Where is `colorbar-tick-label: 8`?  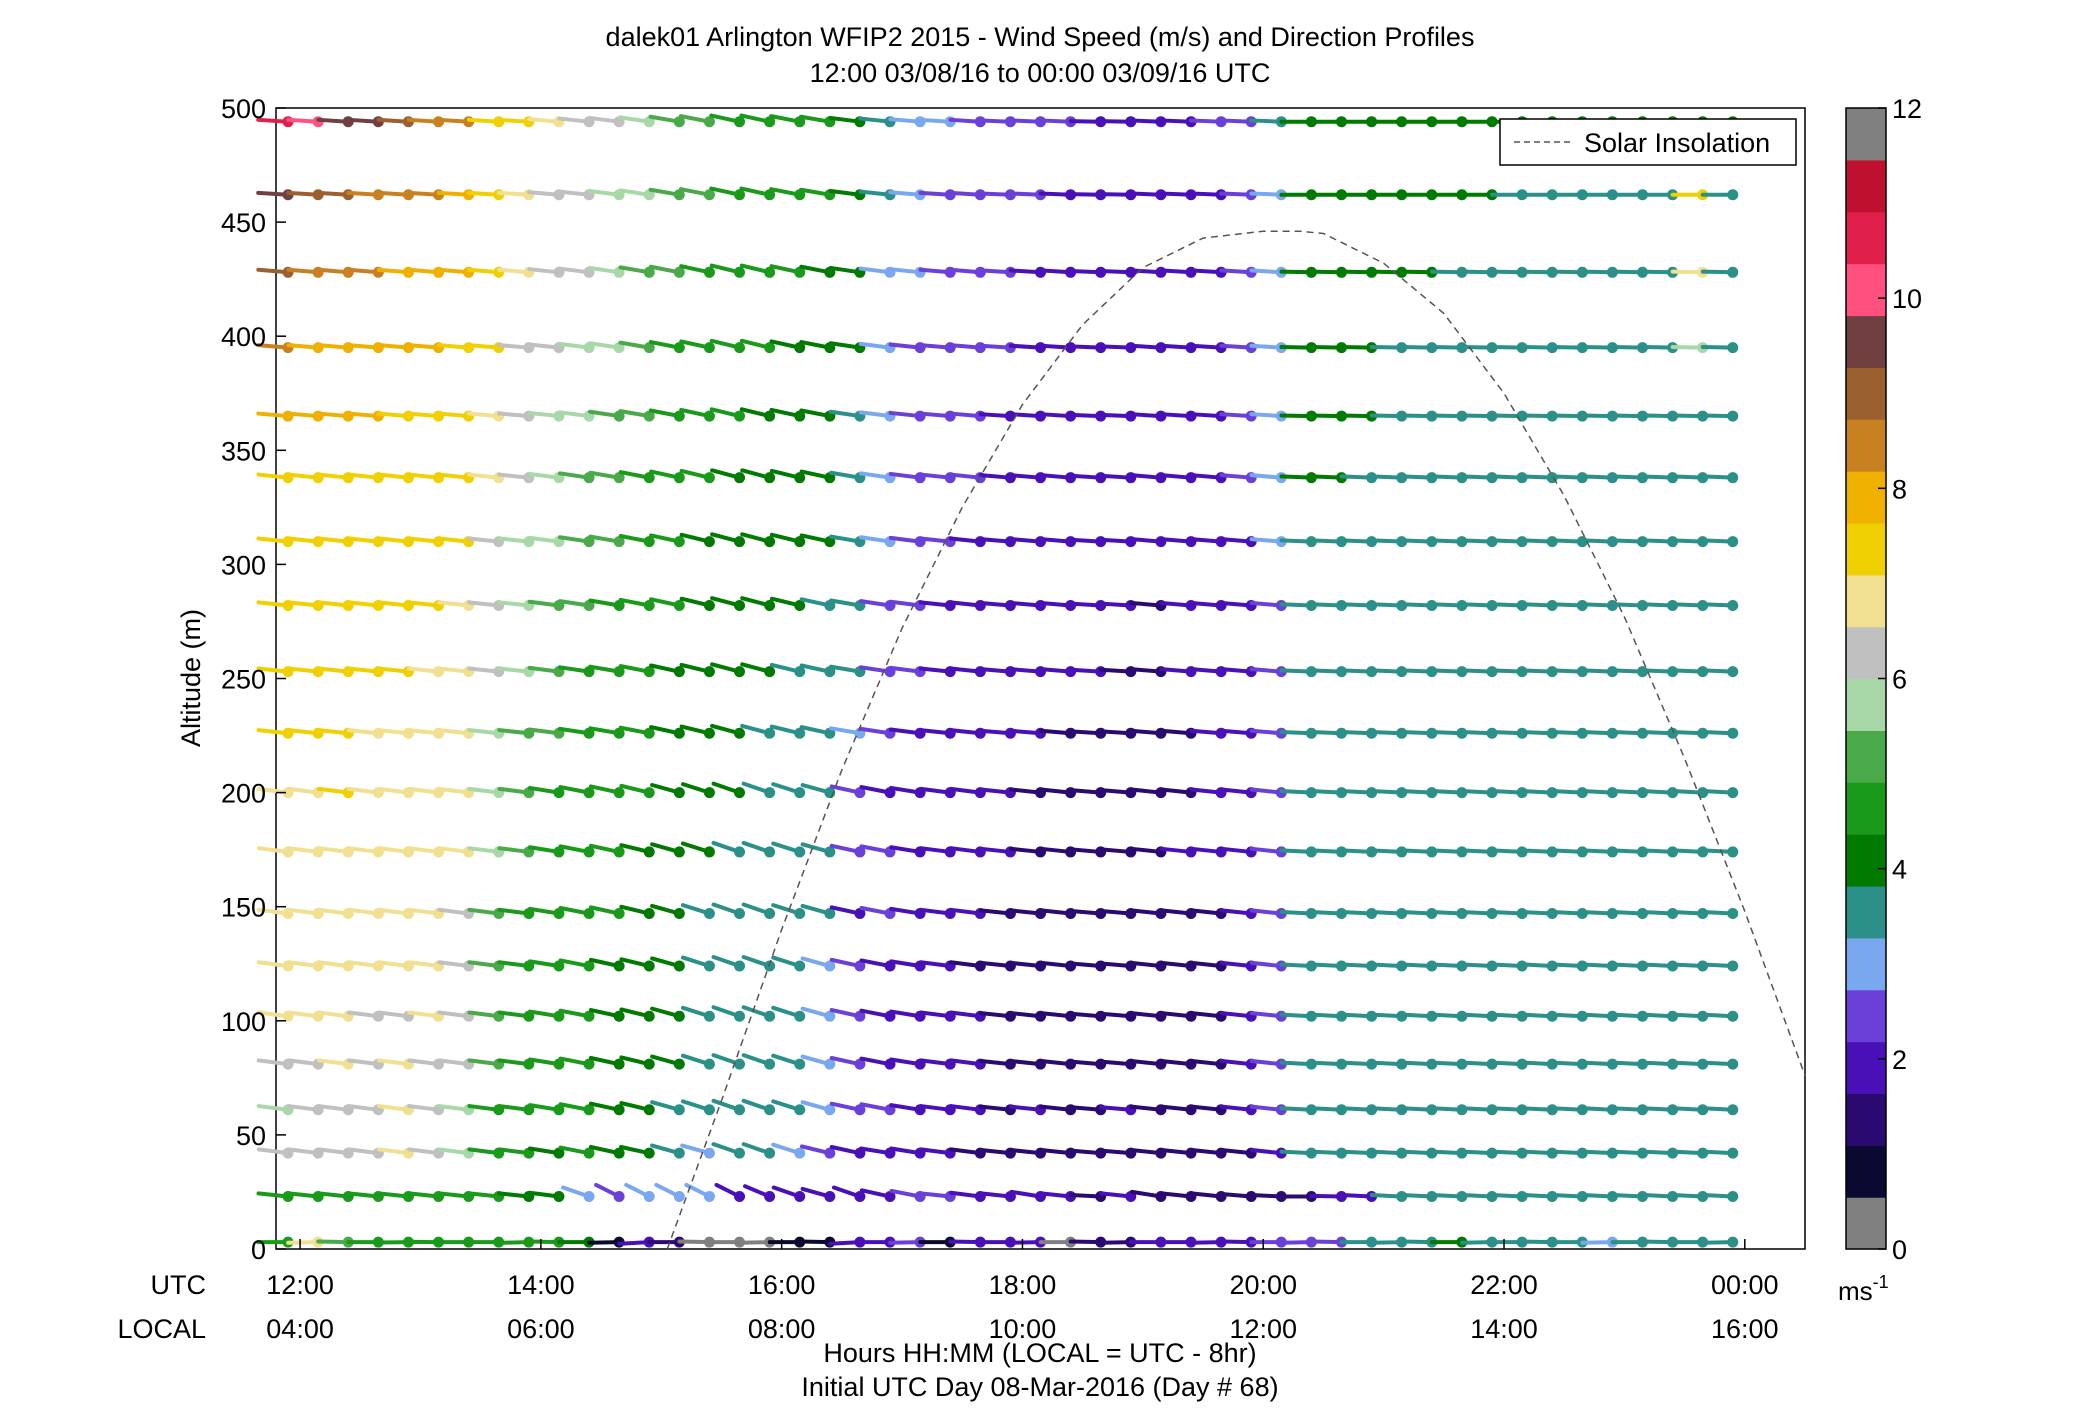 colorbar-tick-label: 8 is located at coordinates (1899, 489).